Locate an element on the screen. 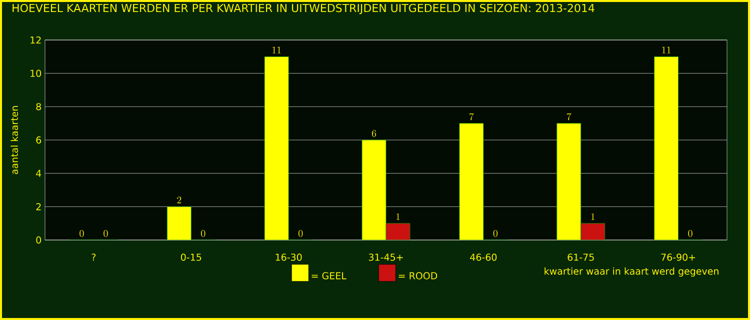 Image resolution: width=750 pixels, height=320 pixels. data-label: 2 is located at coordinates (179, 200).